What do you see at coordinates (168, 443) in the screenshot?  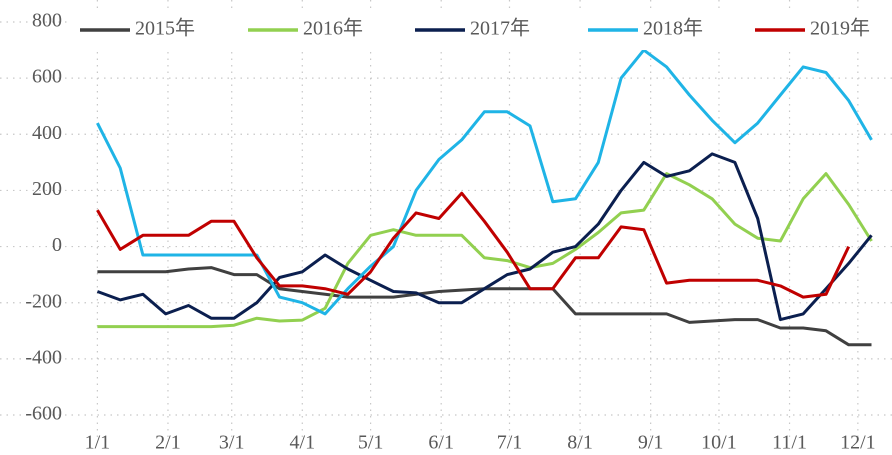 I see `x-tick-label: 2/1` at bounding box center [168, 443].